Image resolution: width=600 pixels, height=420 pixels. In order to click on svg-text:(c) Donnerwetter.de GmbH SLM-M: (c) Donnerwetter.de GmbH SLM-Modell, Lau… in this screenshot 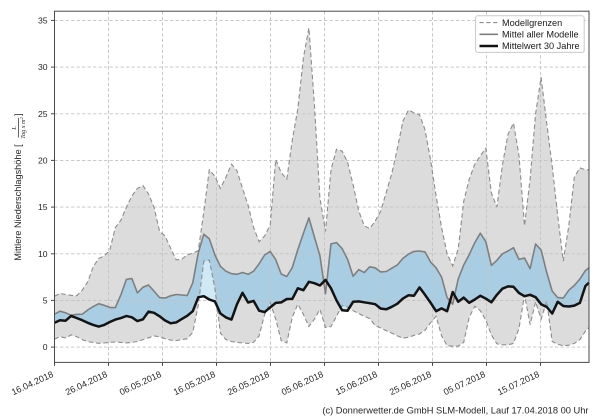, I will do `click(455, 411)`.